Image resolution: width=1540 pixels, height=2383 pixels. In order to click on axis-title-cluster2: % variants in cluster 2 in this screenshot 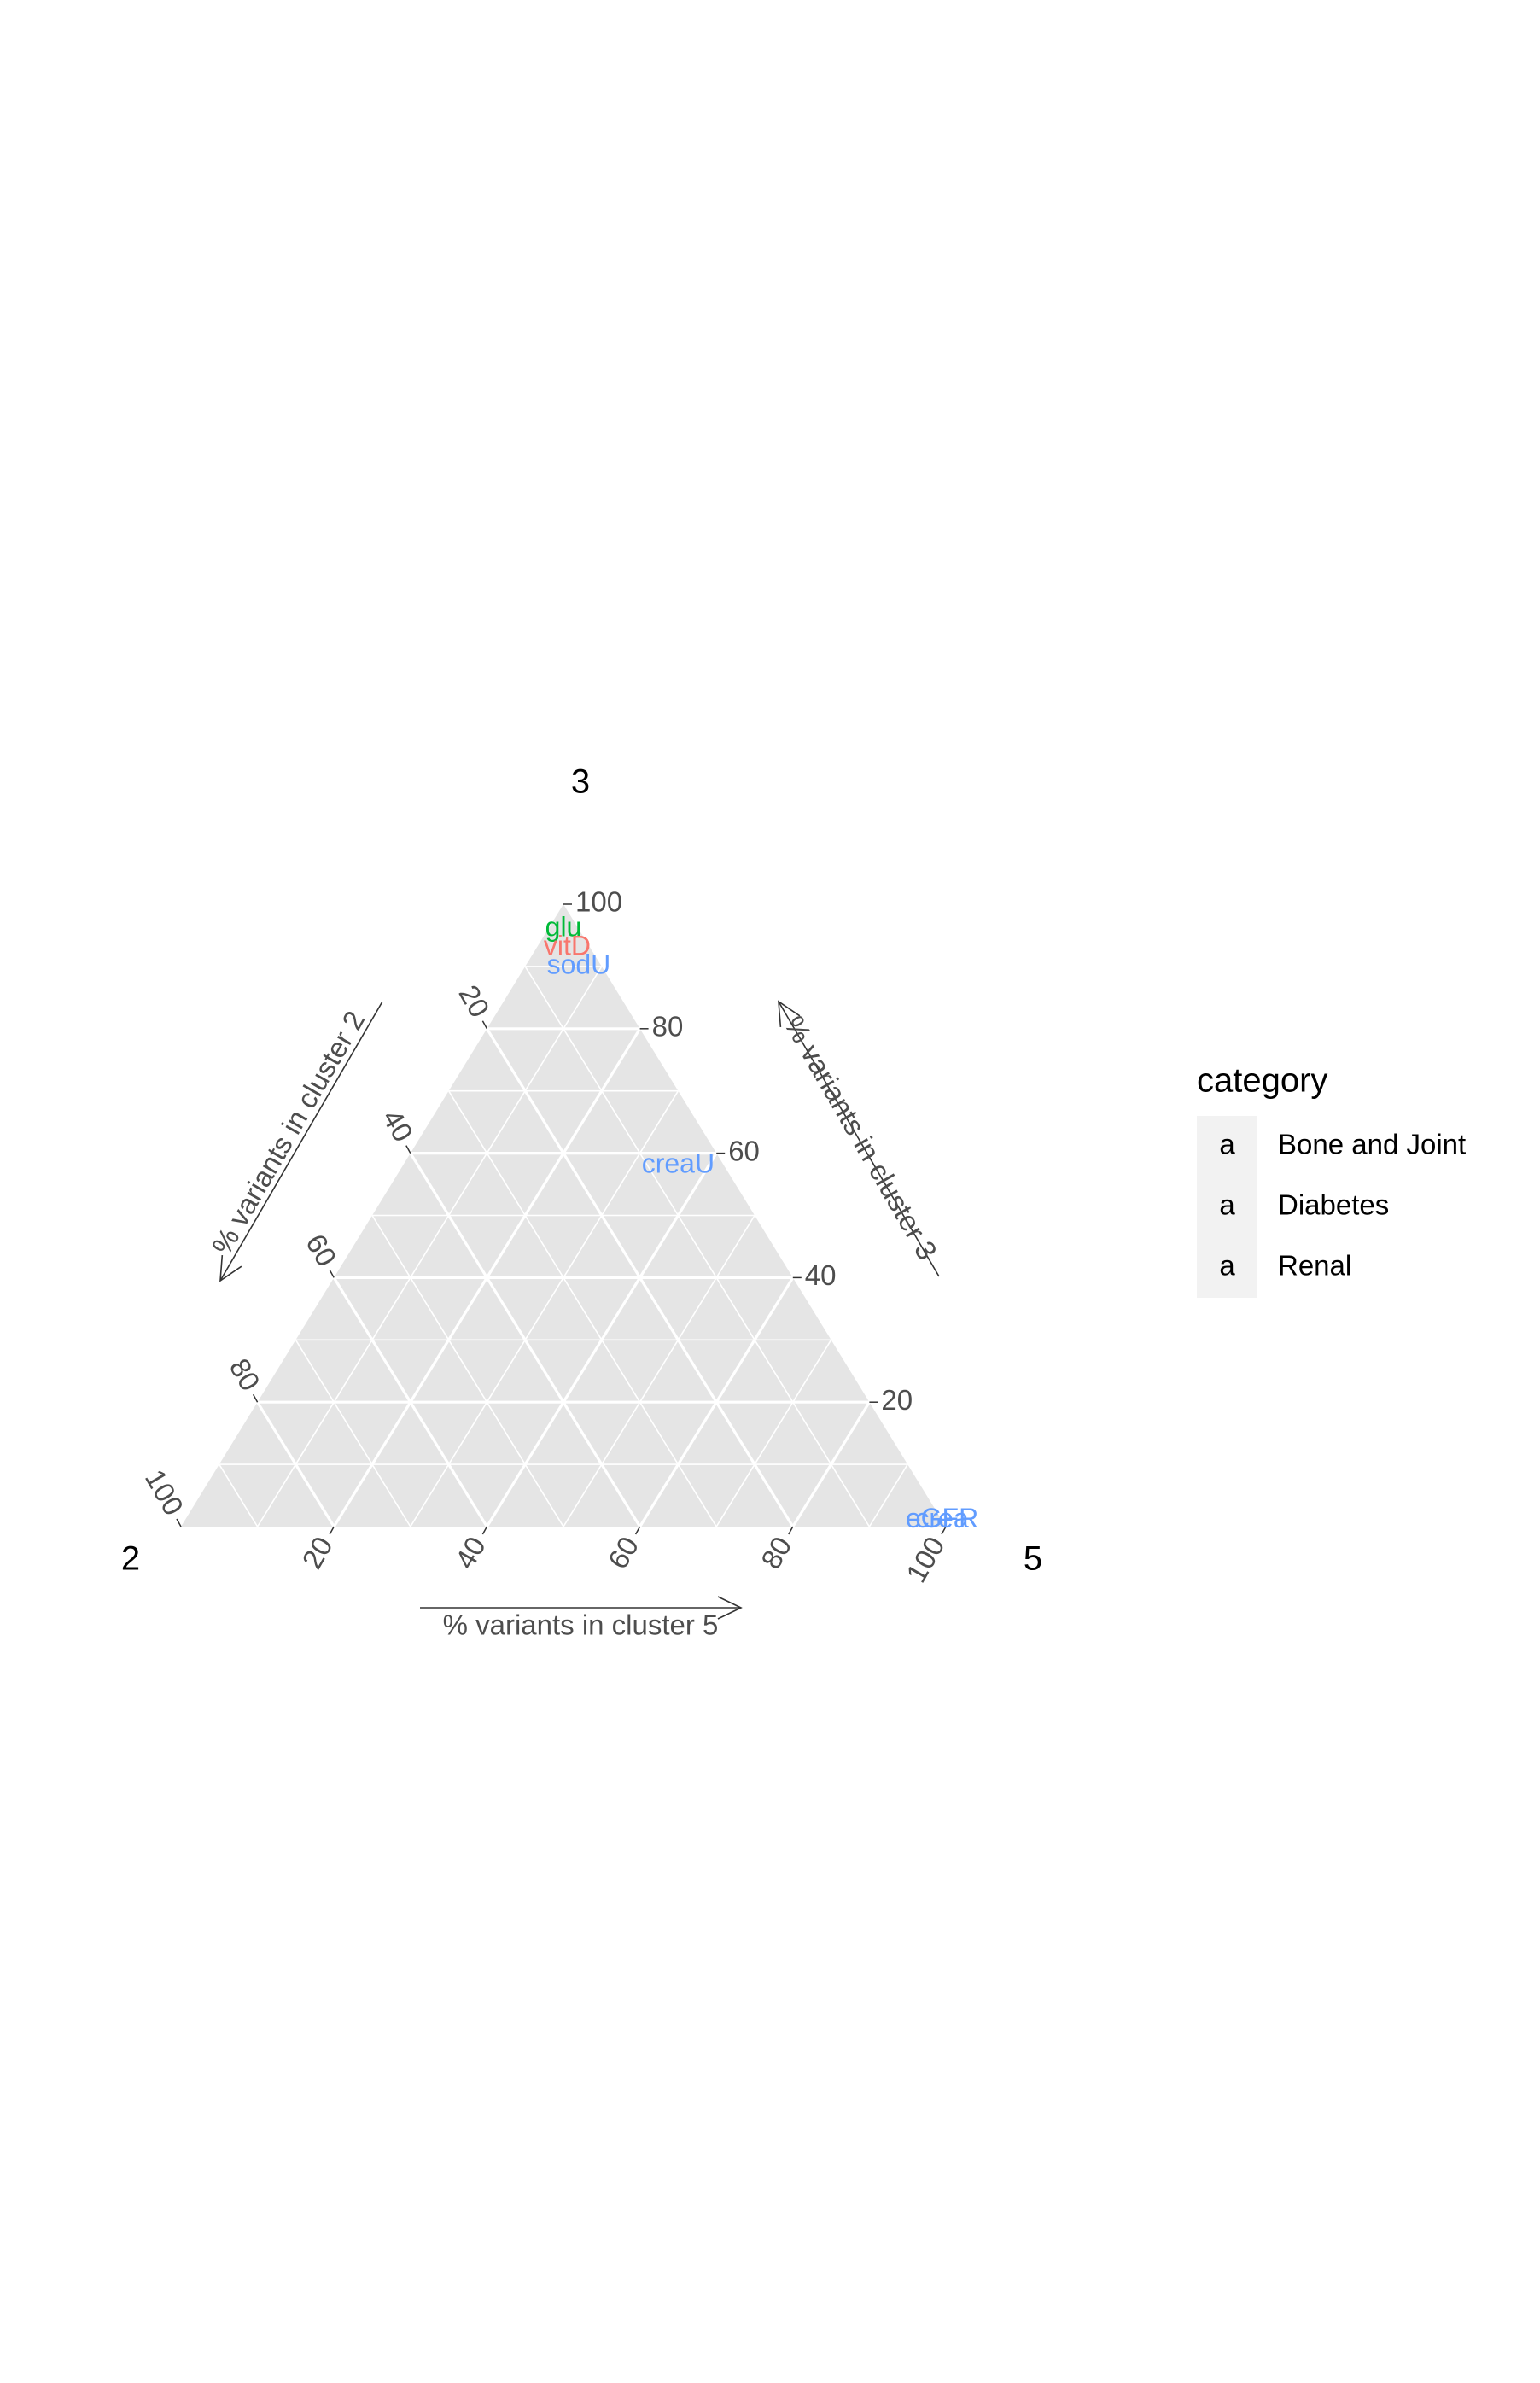, I will do `click(288, 1133)`.